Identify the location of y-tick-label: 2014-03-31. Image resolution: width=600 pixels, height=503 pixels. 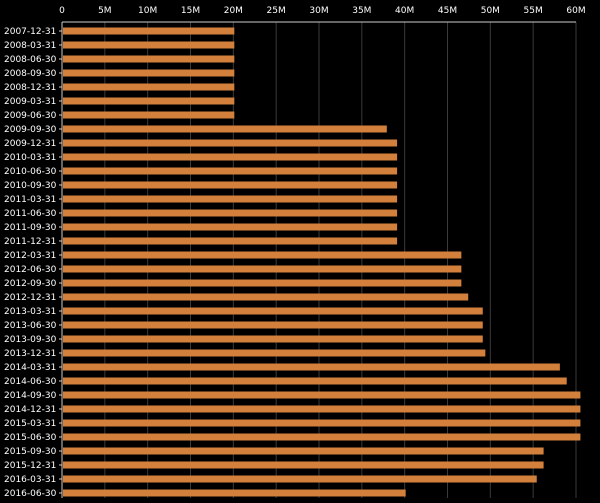
(30, 368).